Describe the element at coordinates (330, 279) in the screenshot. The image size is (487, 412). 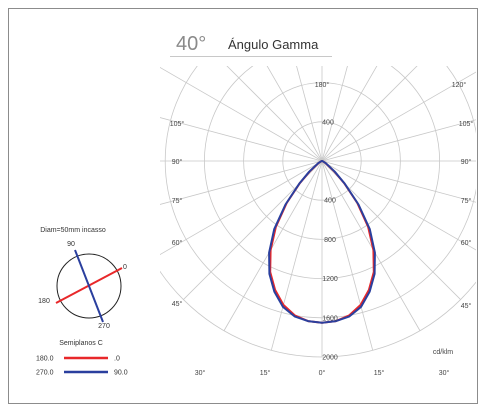
I see `radial-tick-label: 1200` at that location.